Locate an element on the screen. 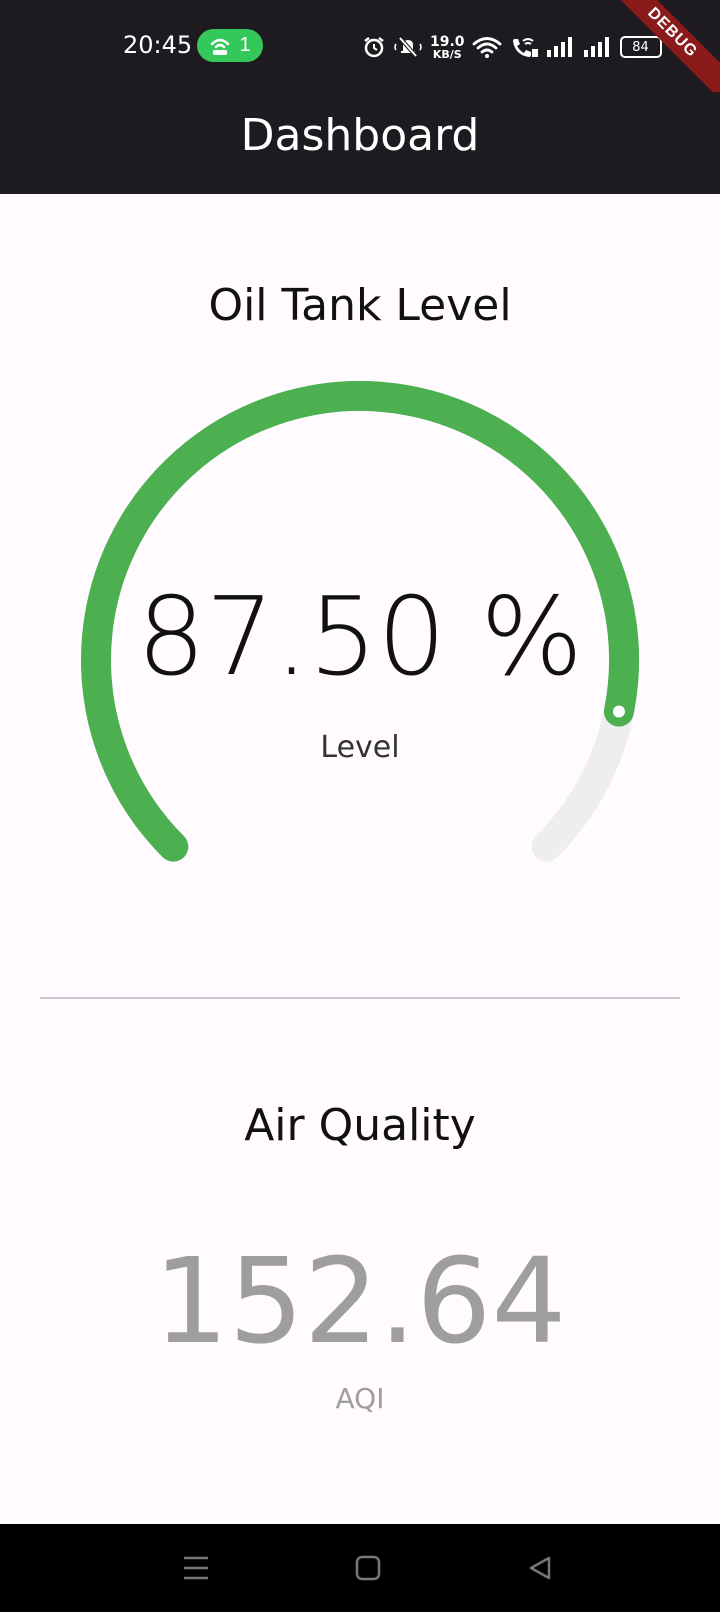 This screenshot has width=720, height=1612. menu-icon is located at coordinates (196, 1568).